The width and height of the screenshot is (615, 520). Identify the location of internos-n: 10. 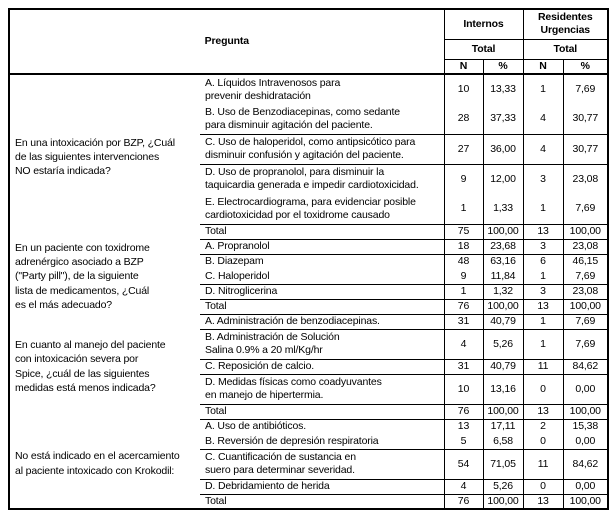
(463, 89).